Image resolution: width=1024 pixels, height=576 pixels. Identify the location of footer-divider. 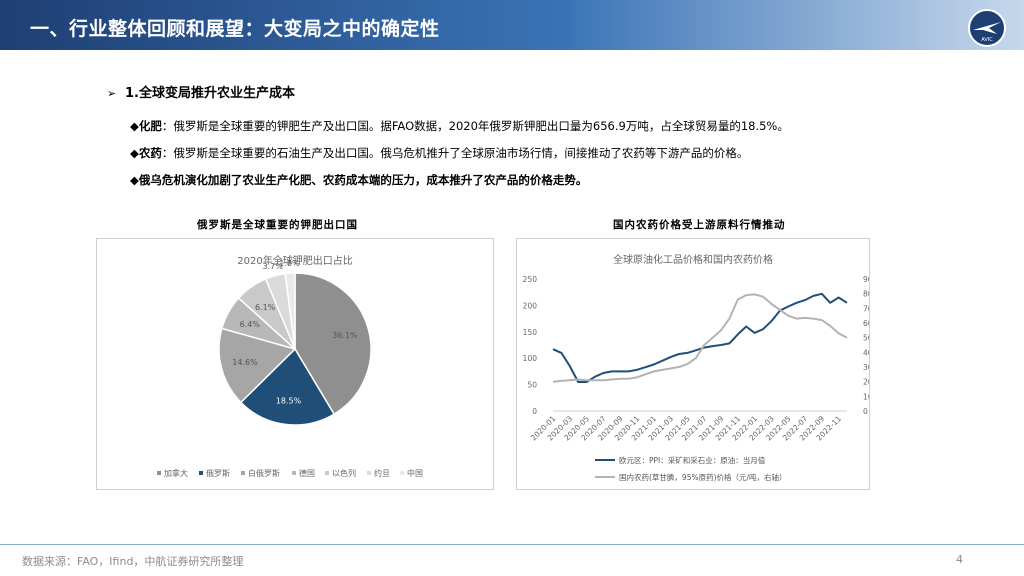
(512, 544).